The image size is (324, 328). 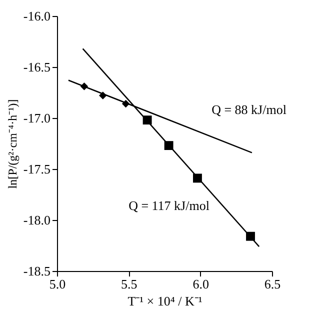 What do you see at coordinates (200, 284) in the screenshot?
I see `x-tick-label: 6.0` at bounding box center [200, 284].